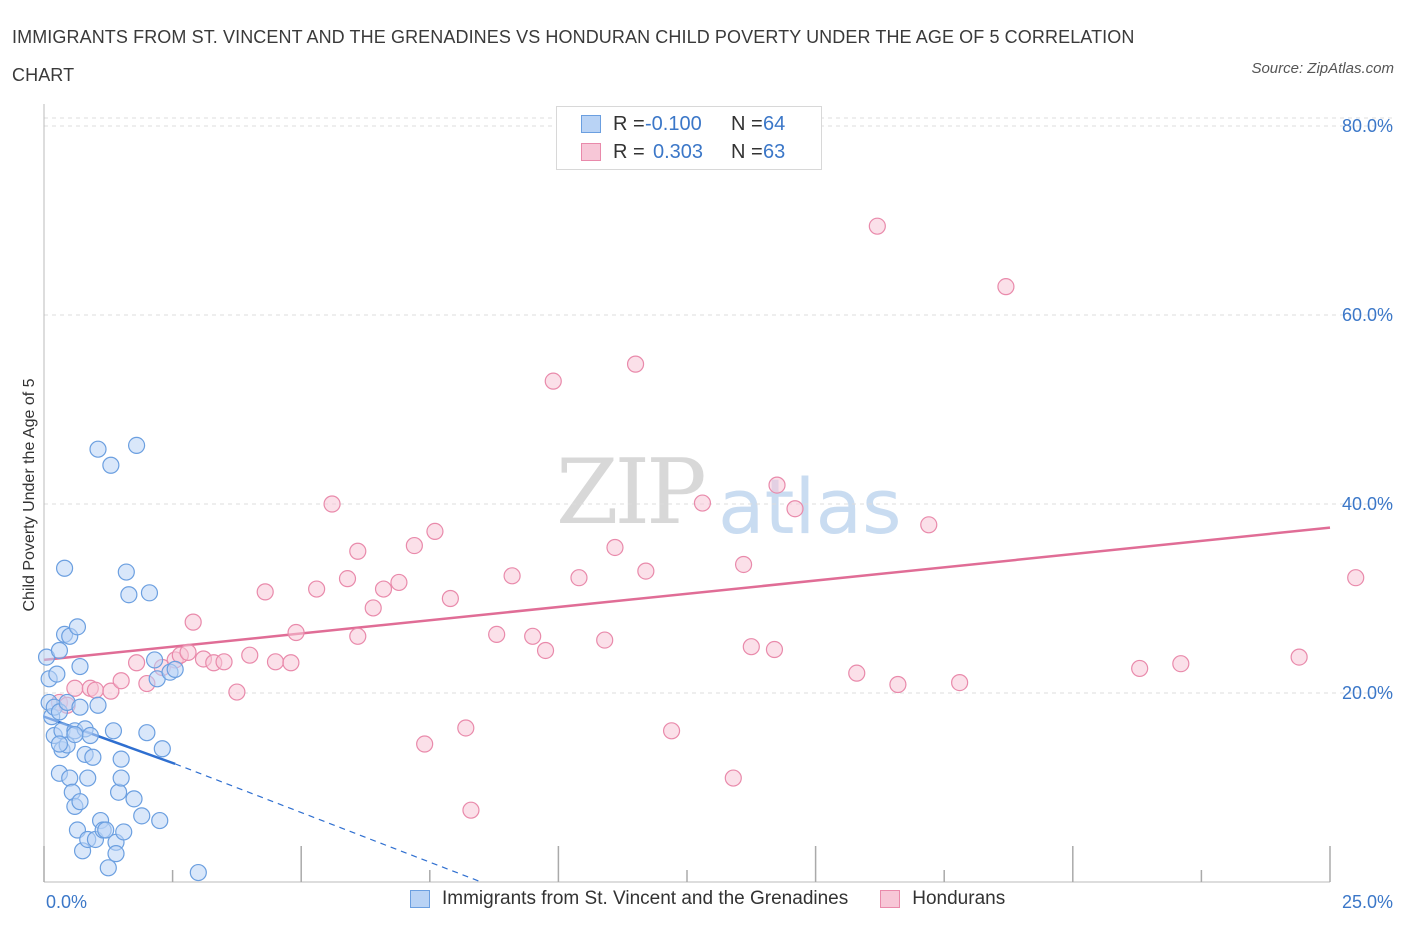 The image size is (1406, 930). Describe the element at coordinates (942, 899) in the screenshot. I see `legend-item-hondurans: Hondurans` at that location.